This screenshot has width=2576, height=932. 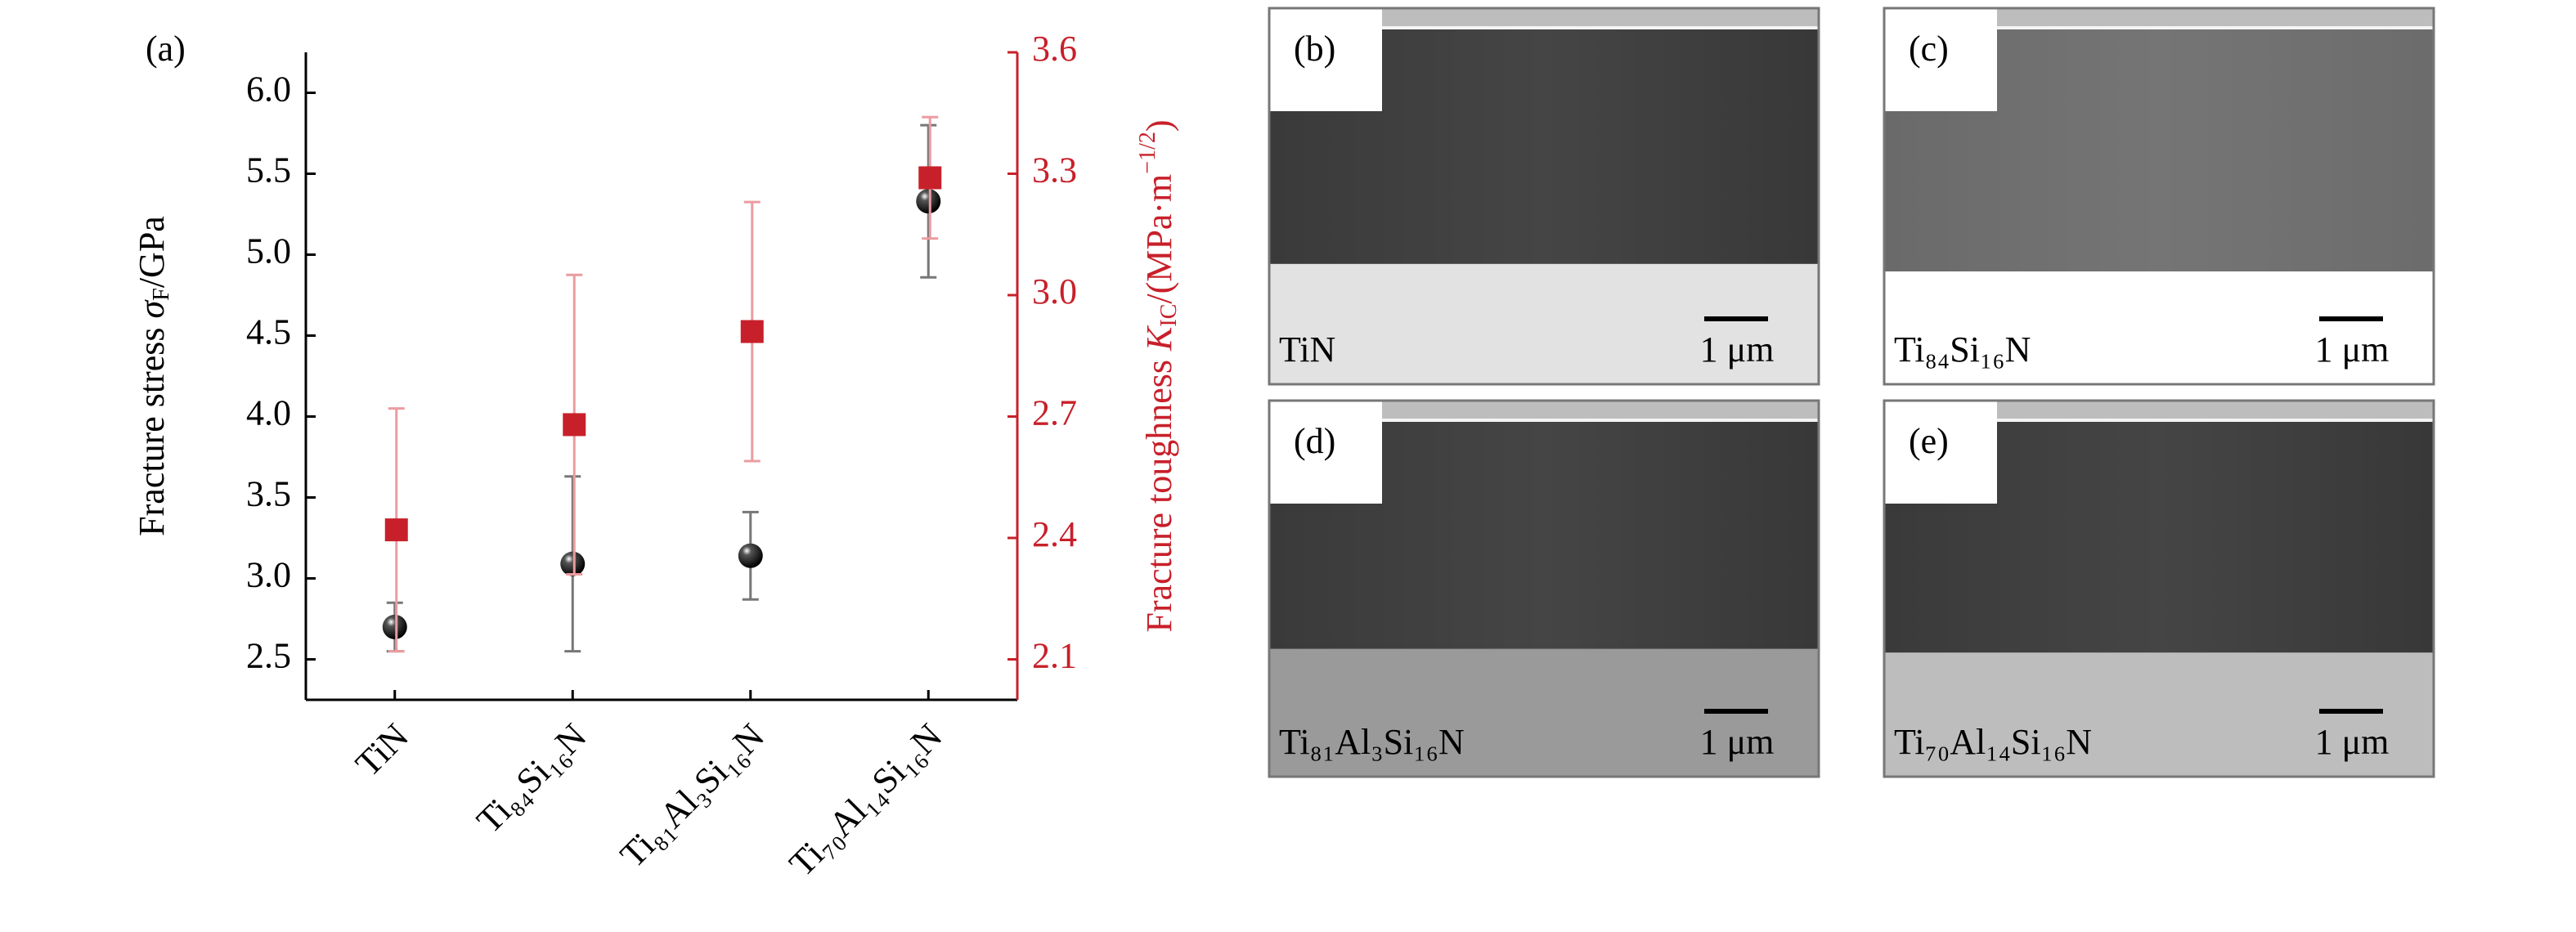 What do you see at coordinates (166, 49) in the screenshot?
I see `panel-label: (a)` at bounding box center [166, 49].